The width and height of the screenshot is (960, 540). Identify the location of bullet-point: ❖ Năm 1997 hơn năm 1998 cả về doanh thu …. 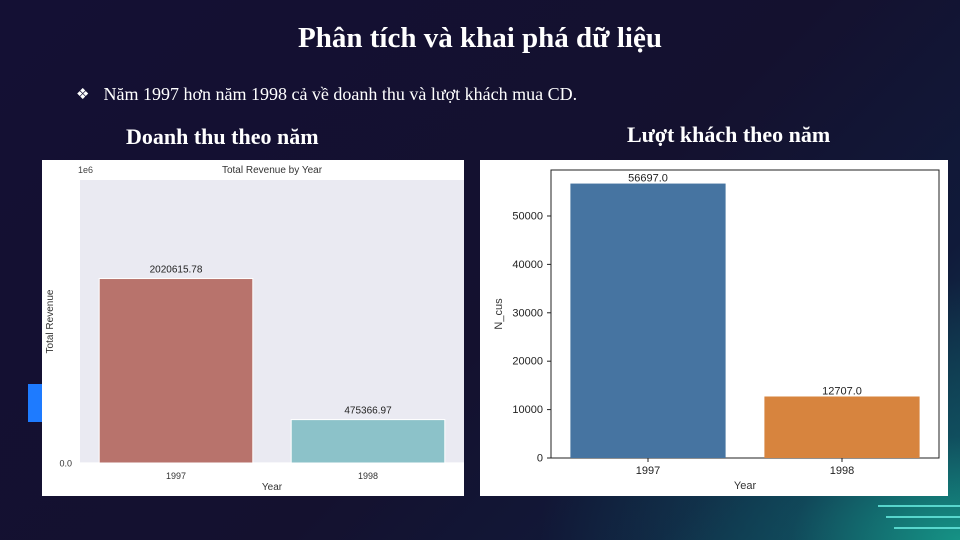
(326, 94).